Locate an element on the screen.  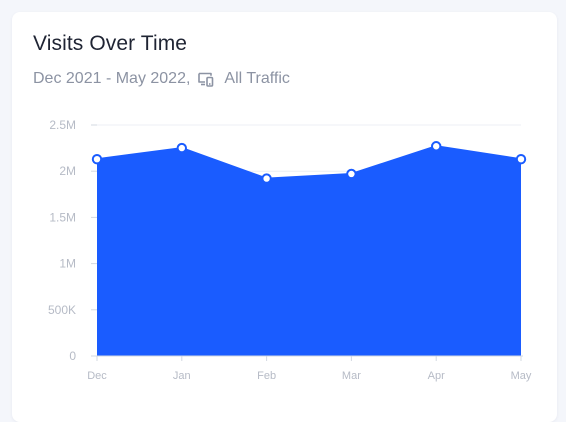
x-tick-label: Feb is located at coordinates (266, 376).